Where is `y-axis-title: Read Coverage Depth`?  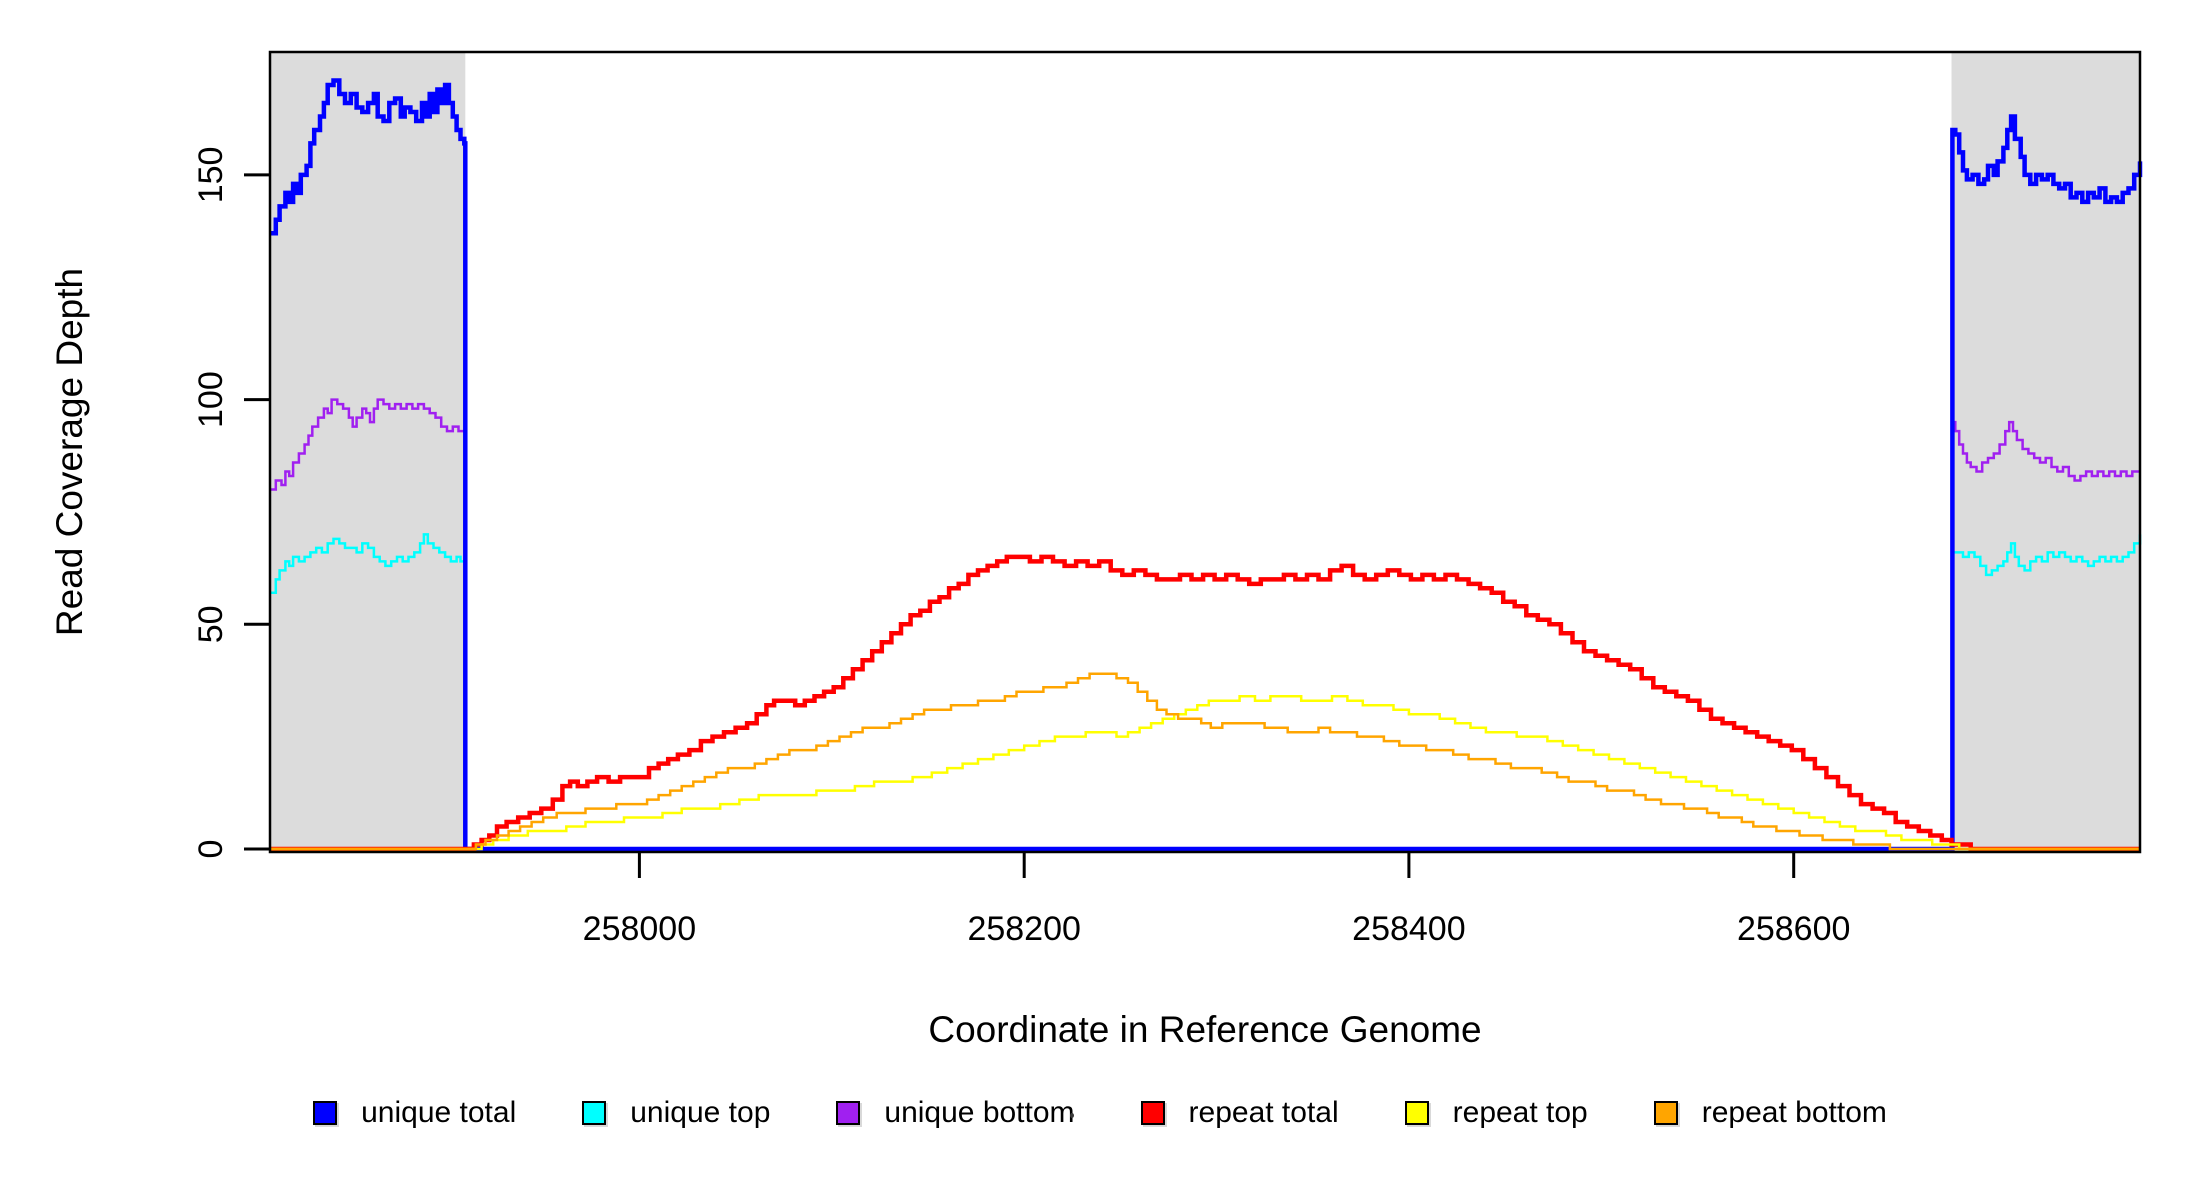
y-axis-title: Read Coverage Depth is located at coordinates (69, 452).